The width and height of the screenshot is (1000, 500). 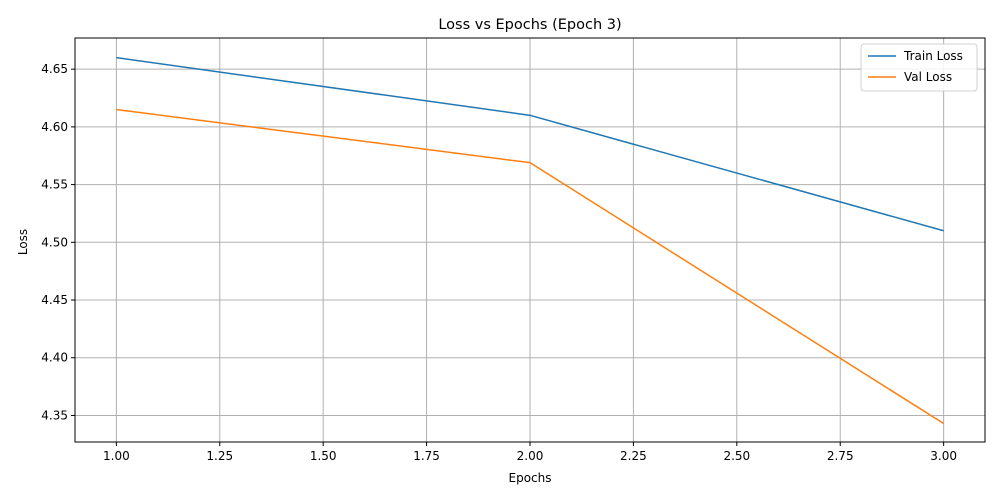 What do you see at coordinates (426, 456) in the screenshot?
I see `x-tick-label: 1.75` at bounding box center [426, 456].